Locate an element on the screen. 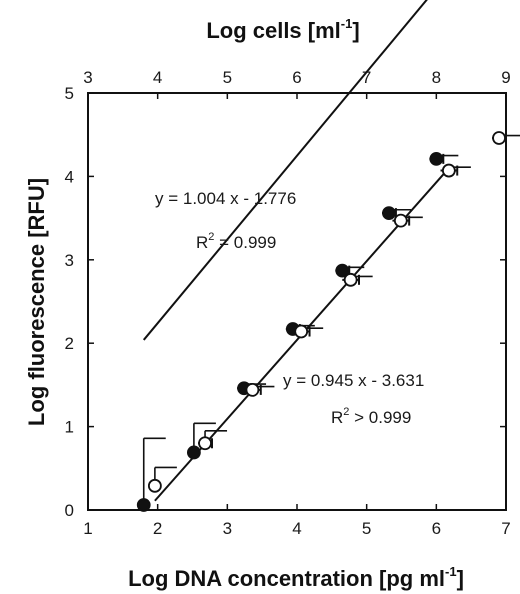 The height and width of the screenshot is (594, 520). x2-tick-label-5: 8 is located at coordinates (436, 77).